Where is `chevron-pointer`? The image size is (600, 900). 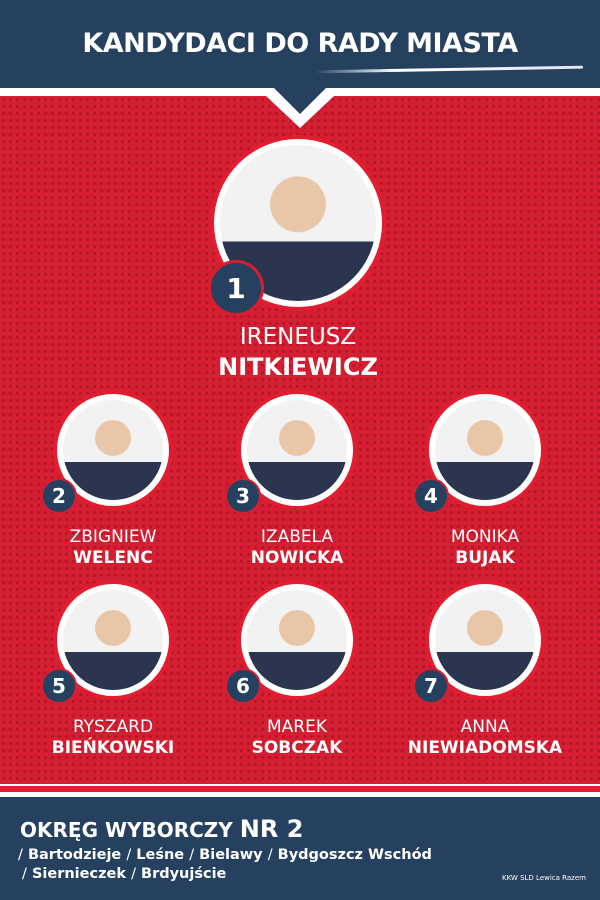
chevron-pointer is located at coordinates (300, 108).